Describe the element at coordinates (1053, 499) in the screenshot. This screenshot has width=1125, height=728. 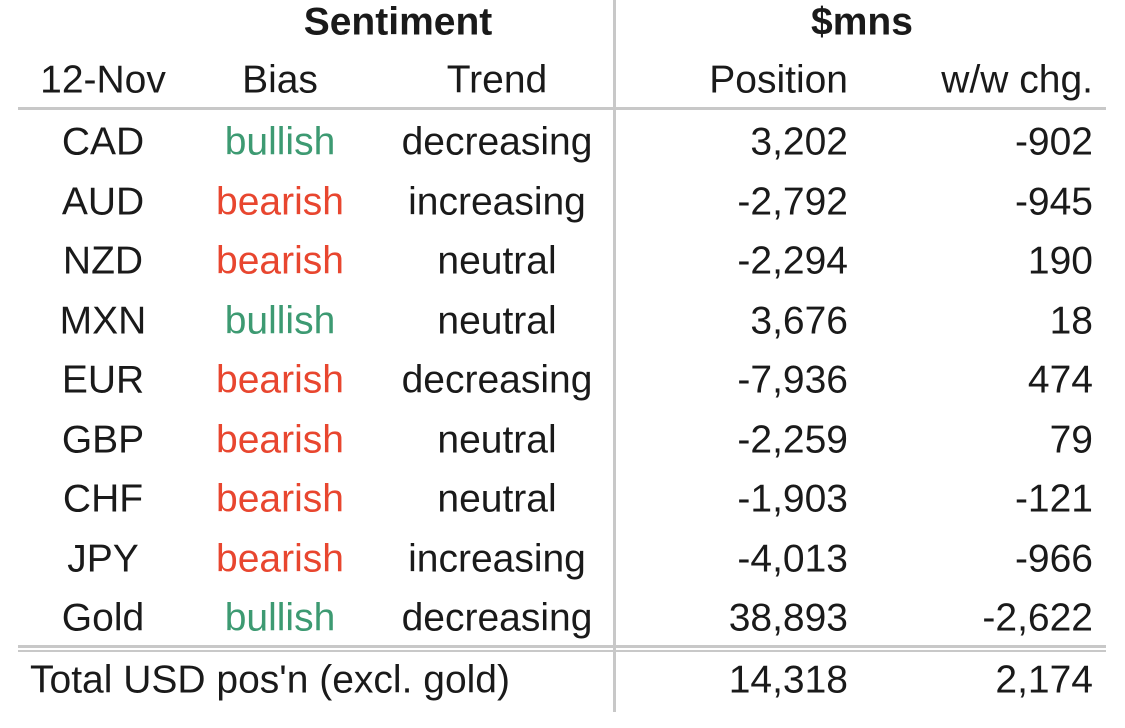
I see `table-cell: -121` at that location.